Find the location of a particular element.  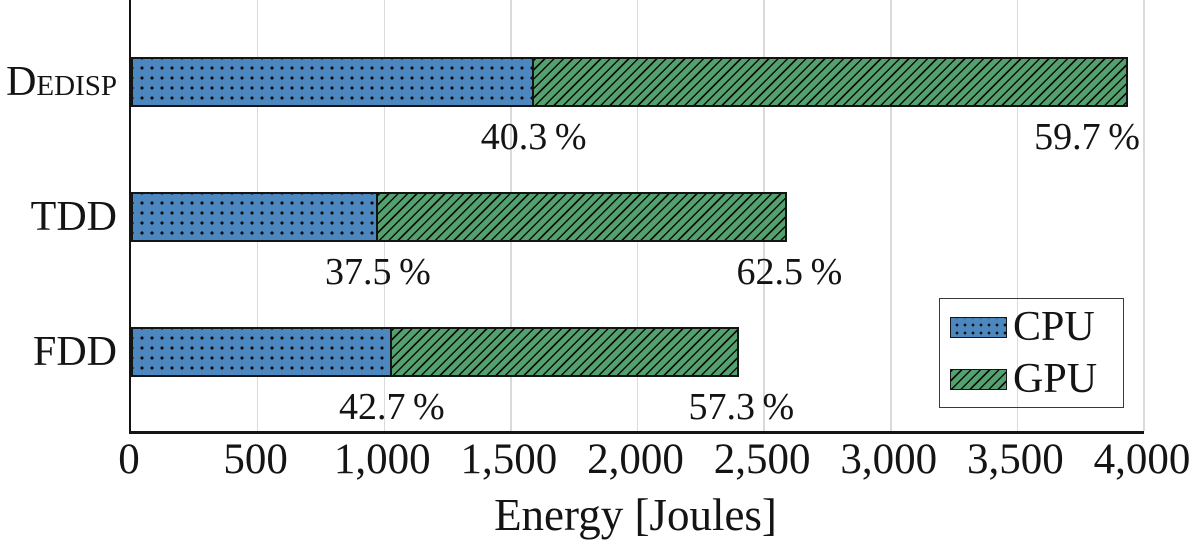

bar-segment-fdd-gpu is located at coordinates (564, 352).